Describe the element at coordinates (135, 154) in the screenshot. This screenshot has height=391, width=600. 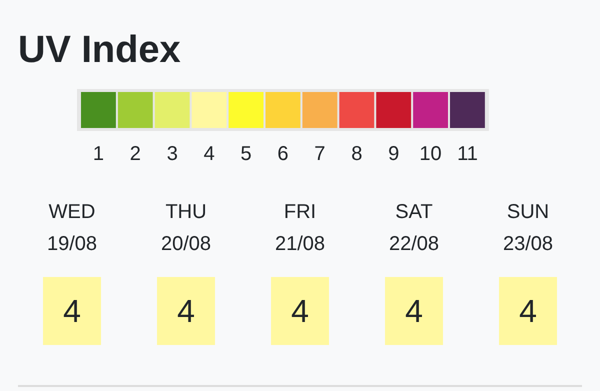
I see `color-bar-label: 2` at that location.